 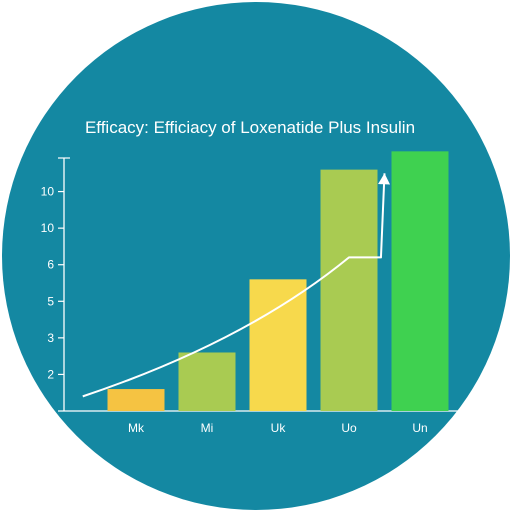 I want to click on x-tick-label: Uk, so click(x=279, y=428).